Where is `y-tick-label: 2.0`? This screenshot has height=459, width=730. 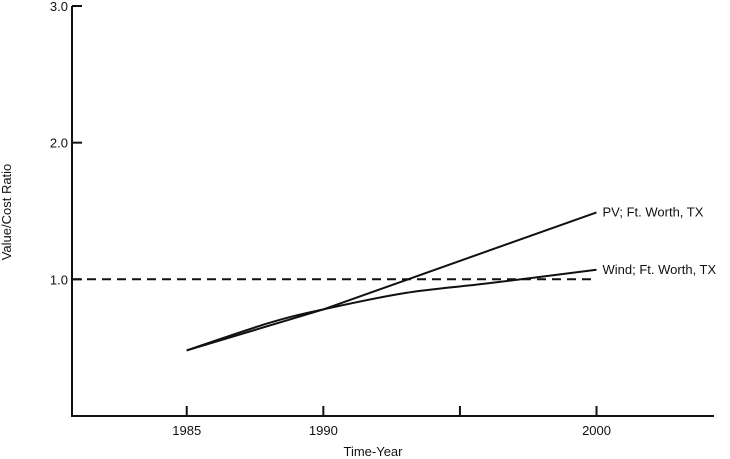 y-tick-label: 2.0 is located at coordinates (59, 143).